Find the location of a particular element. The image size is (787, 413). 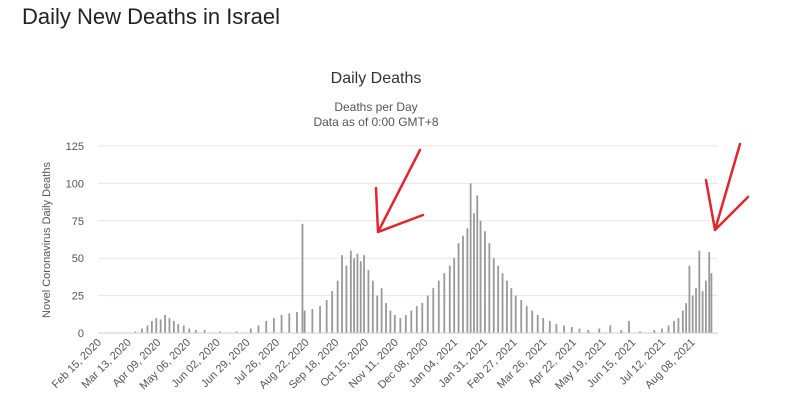

y-axis-label: Novel Coronavirus Daily Deaths is located at coordinates (47, 240).